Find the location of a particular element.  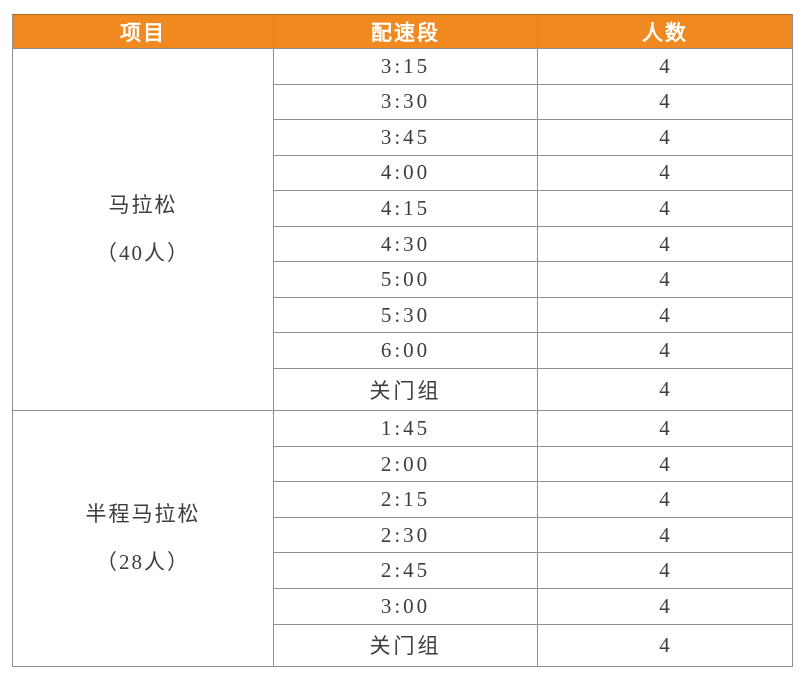

pace-cell: 2:45 is located at coordinates (405, 571).